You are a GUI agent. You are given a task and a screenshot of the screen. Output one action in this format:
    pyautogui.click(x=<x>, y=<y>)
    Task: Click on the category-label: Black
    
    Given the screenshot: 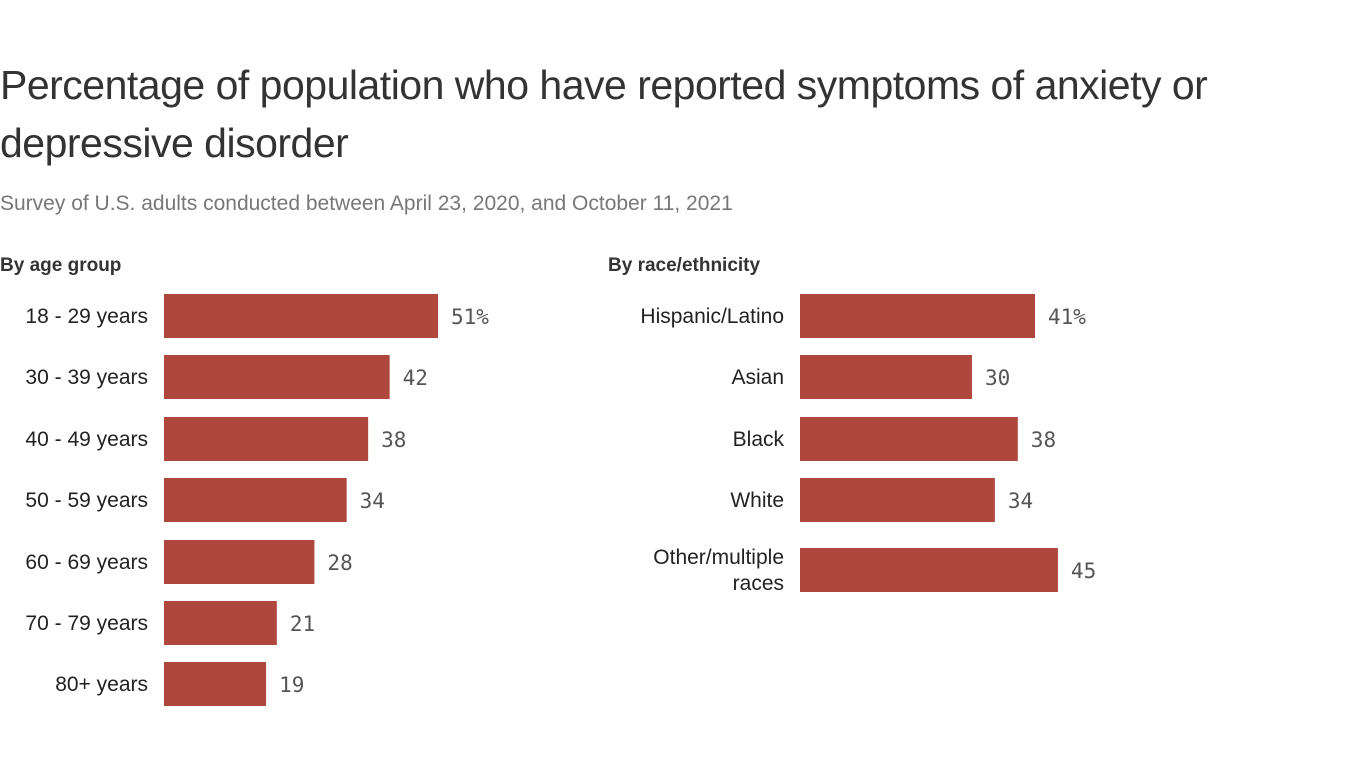 What is the action you would take?
    pyautogui.click(x=759, y=439)
    